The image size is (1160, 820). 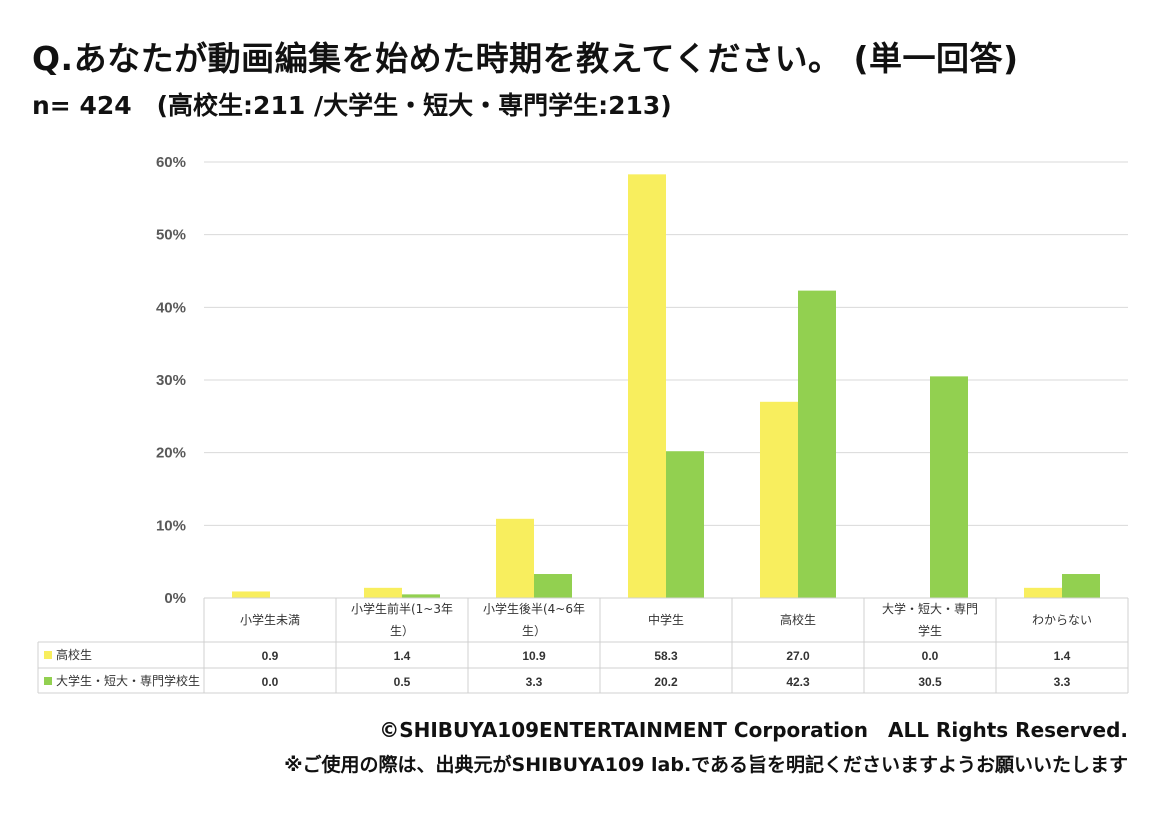 What do you see at coordinates (666, 682) in the screenshot?
I see `data-label: 20.2` at bounding box center [666, 682].